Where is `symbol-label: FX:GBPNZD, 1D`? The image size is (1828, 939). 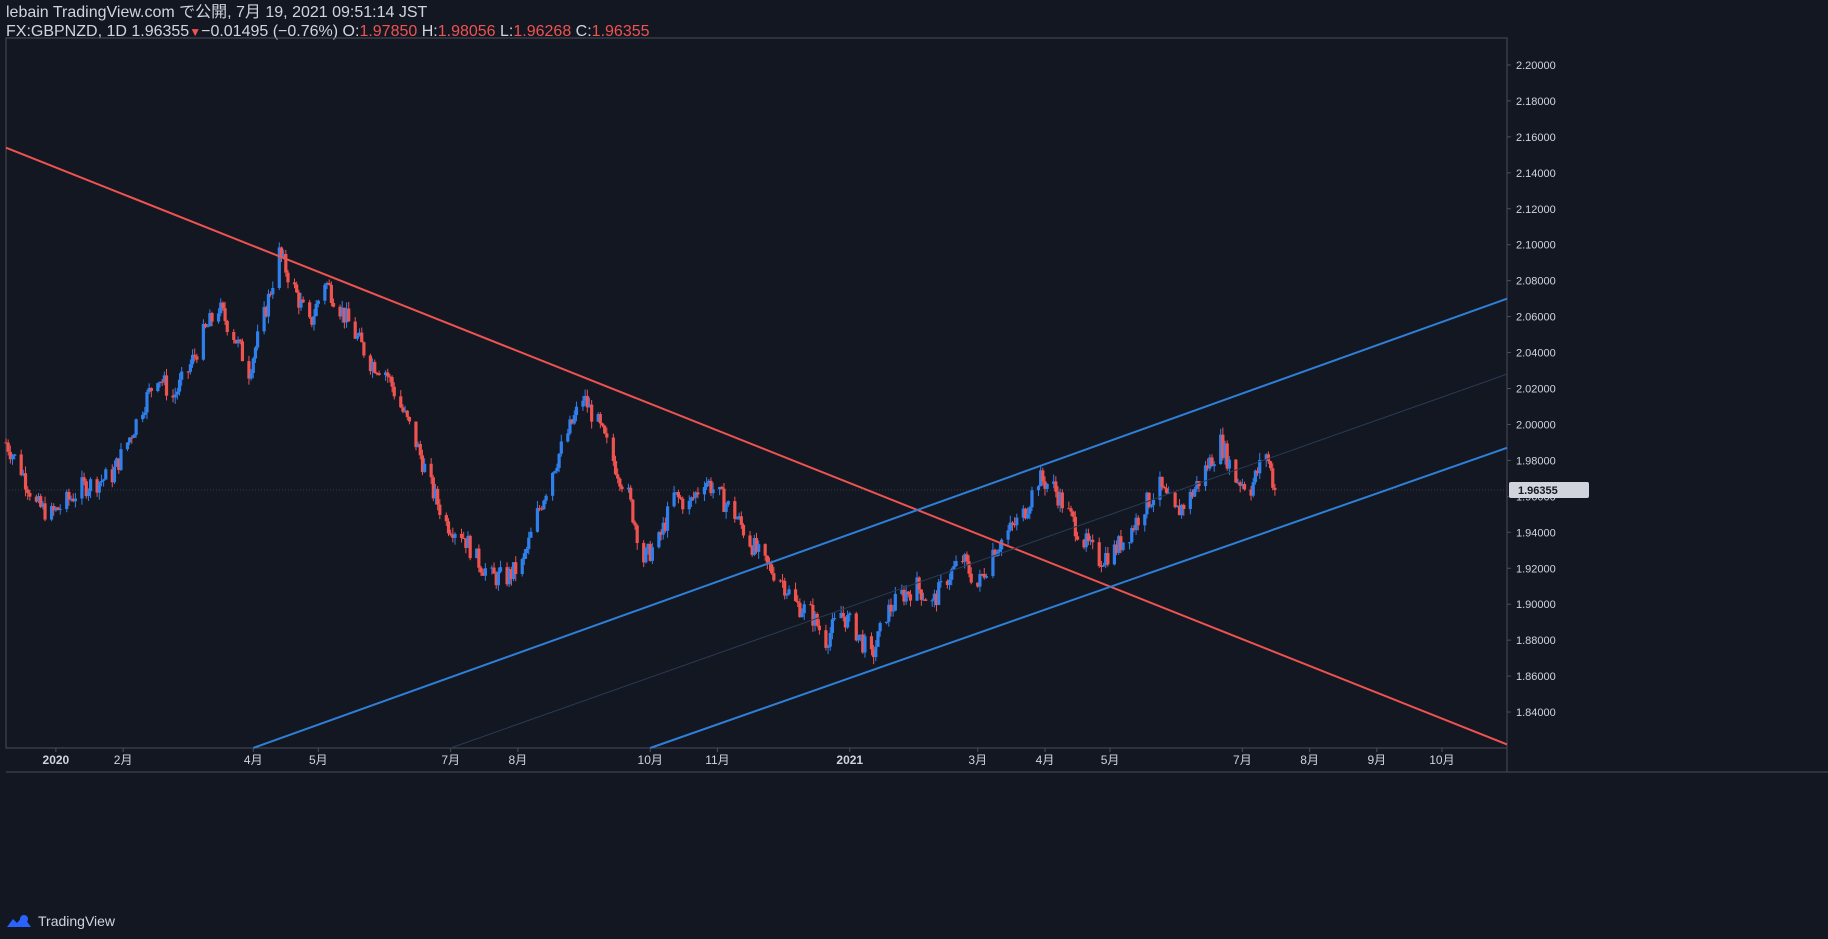 symbol-label: FX:GBPNZD, 1D is located at coordinates (66, 31).